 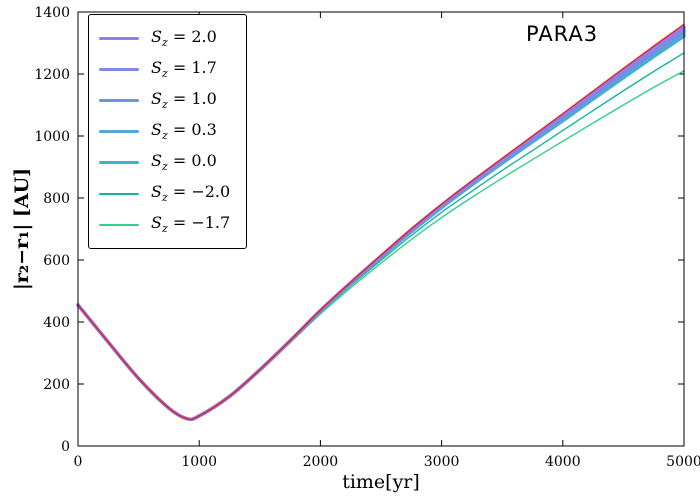 I want to click on legend-entry: Sz = 2.0, so click(x=164, y=38).